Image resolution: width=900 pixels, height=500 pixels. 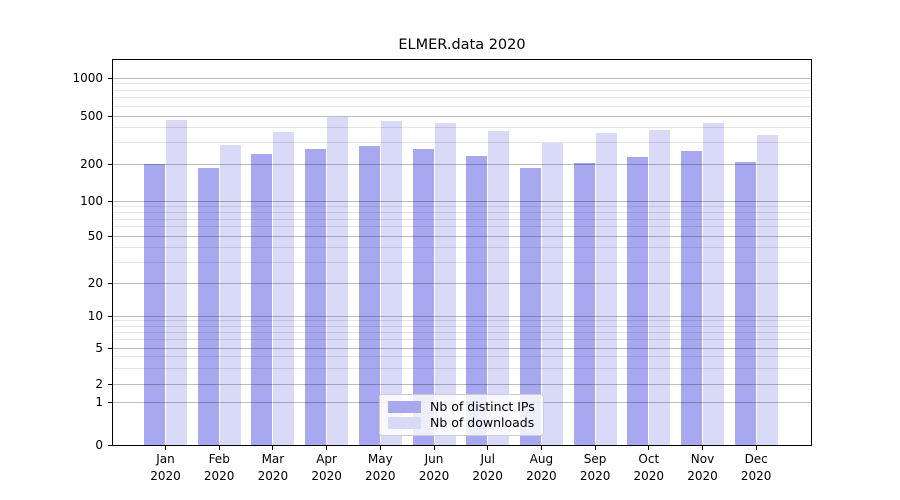 What do you see at coordinates (166, 468) in the screenshot?
I see `x-tick-label-jan: Jan 2020` at bounding box center [166, 468].